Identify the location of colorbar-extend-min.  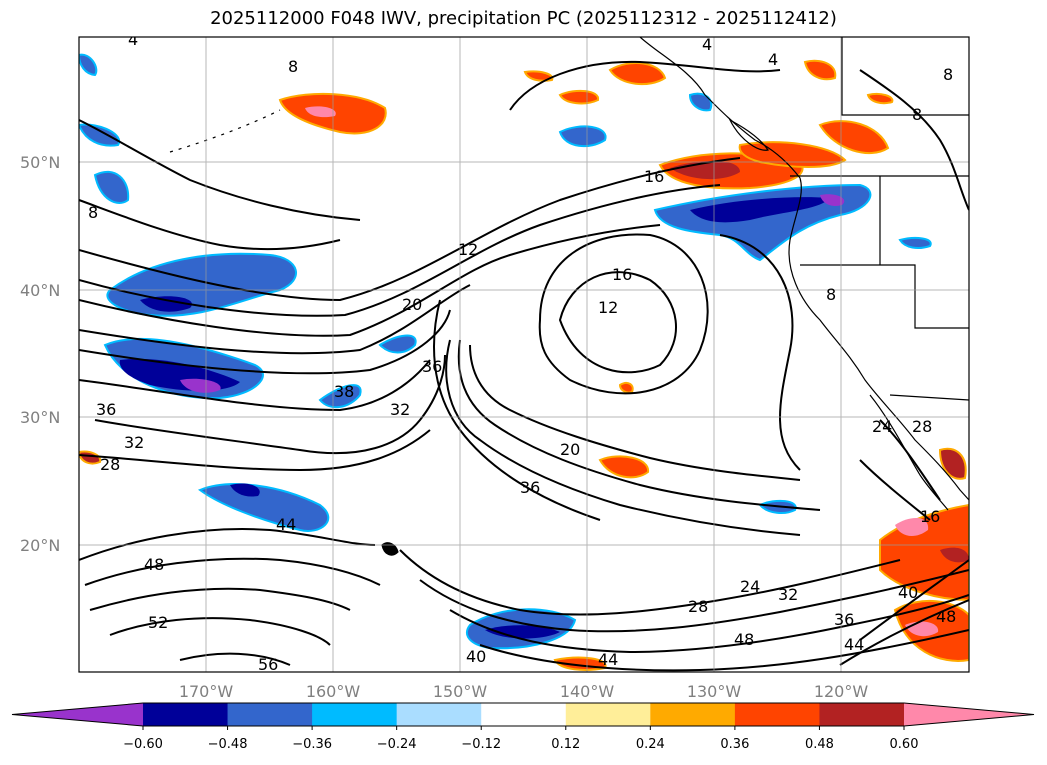
(77, 714).